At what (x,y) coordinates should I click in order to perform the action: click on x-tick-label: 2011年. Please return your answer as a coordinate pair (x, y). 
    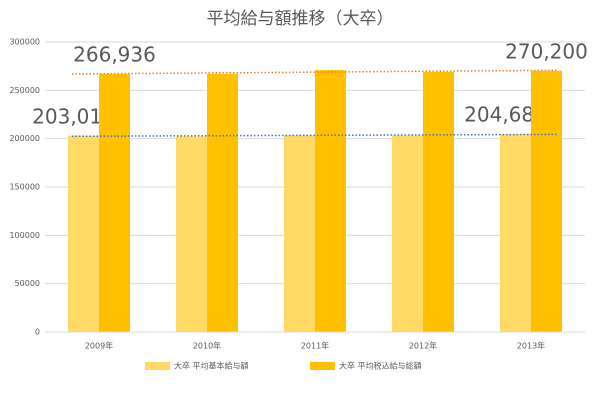
    Looking at the image, I should click on (315, 346).